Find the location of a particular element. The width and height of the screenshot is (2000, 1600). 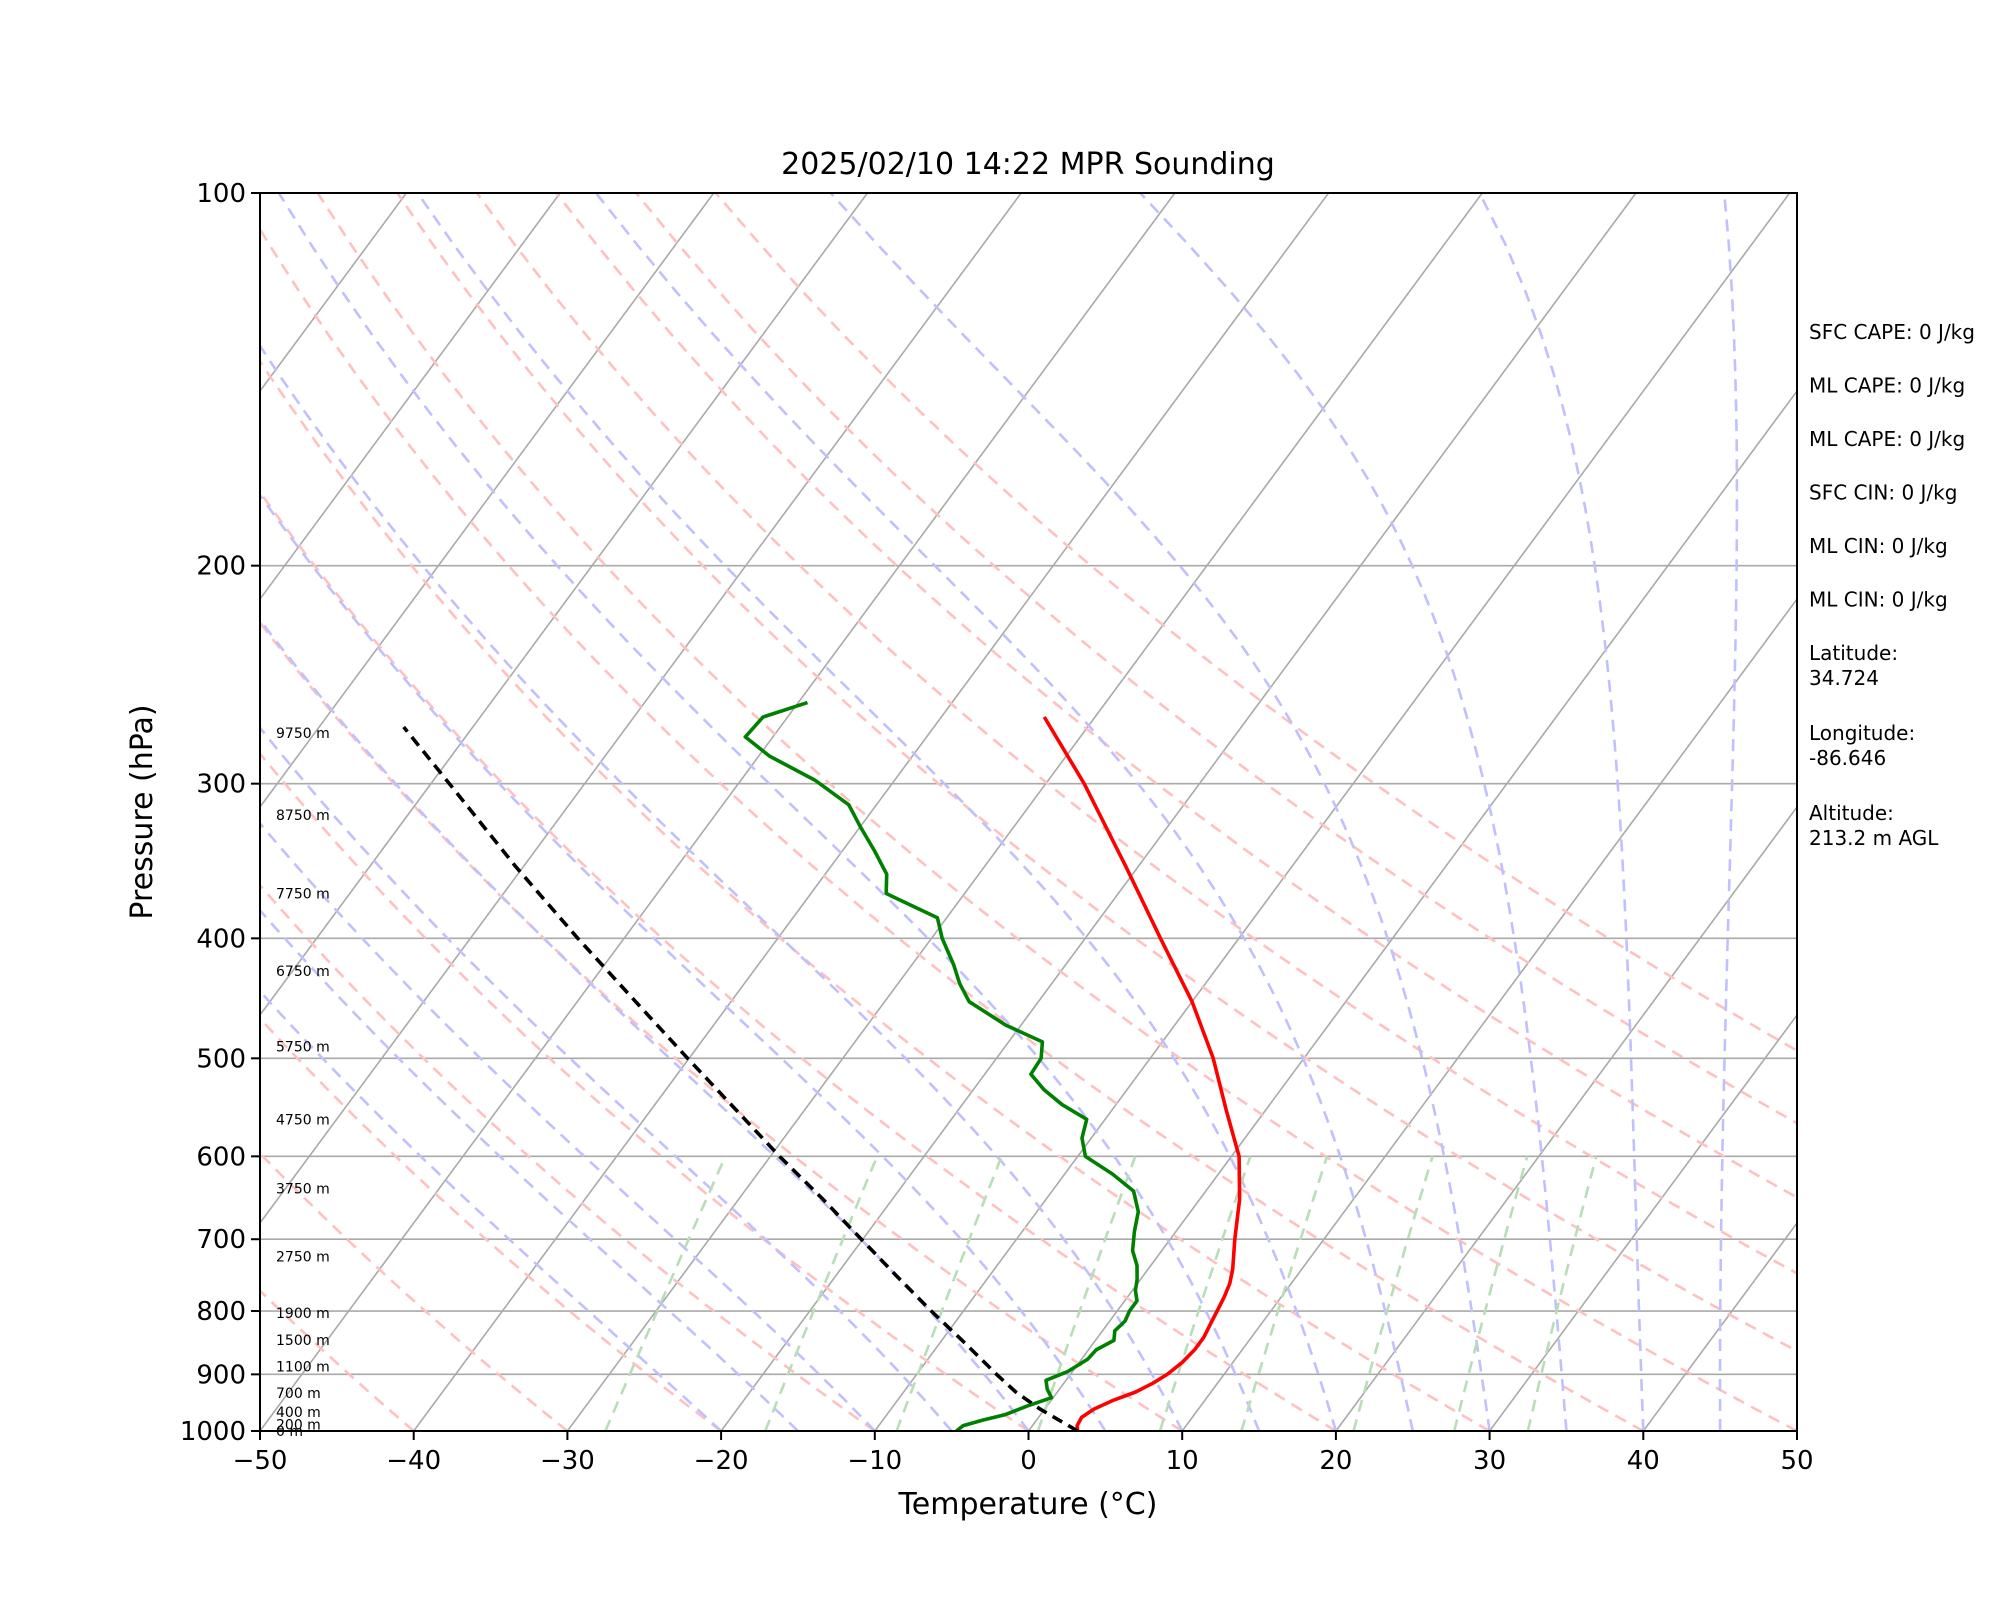

y-tick-label: 400 is located at coordinates (221, 939).